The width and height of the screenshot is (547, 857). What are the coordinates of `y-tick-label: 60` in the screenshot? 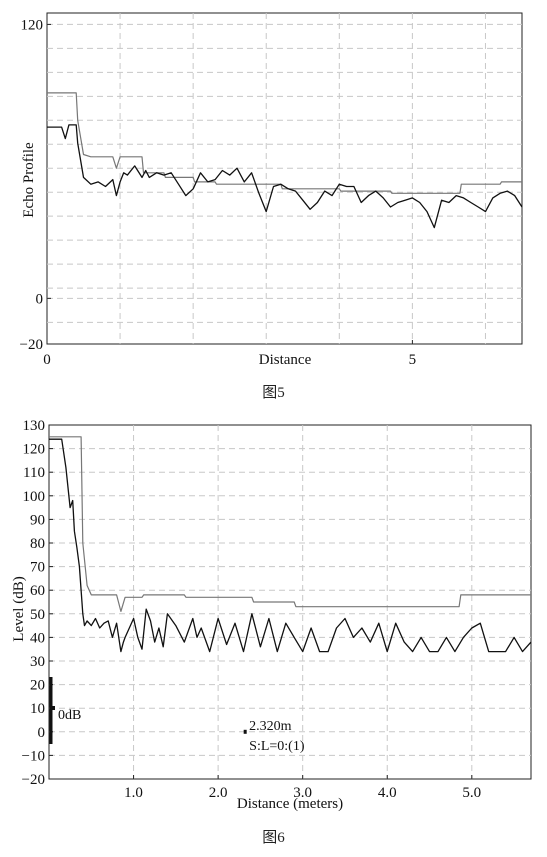 It's located at (37, 591).